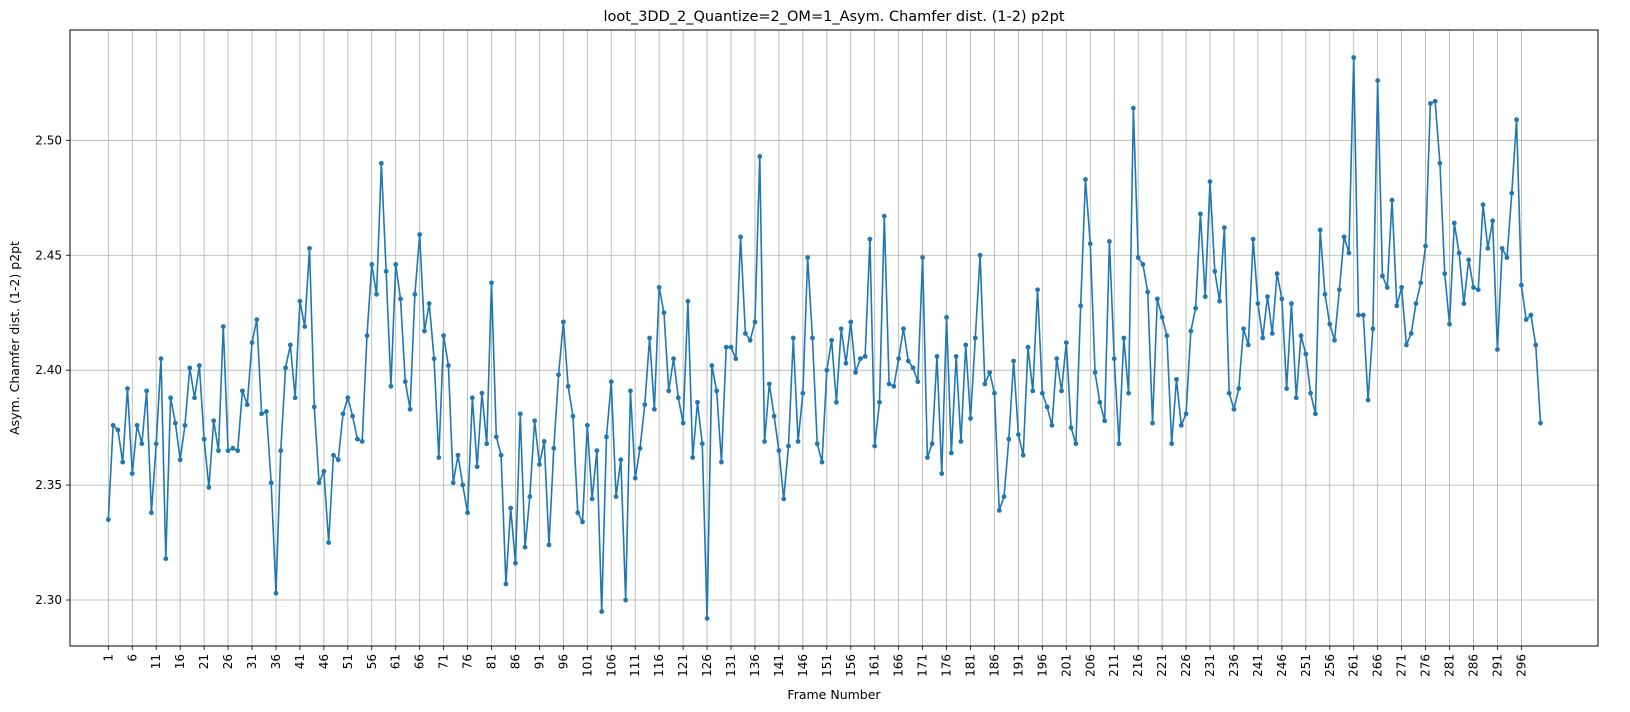  Describe the element at coordinates (1162, 665) in the screenshot. I see `x-tick-label: 221` at that location.